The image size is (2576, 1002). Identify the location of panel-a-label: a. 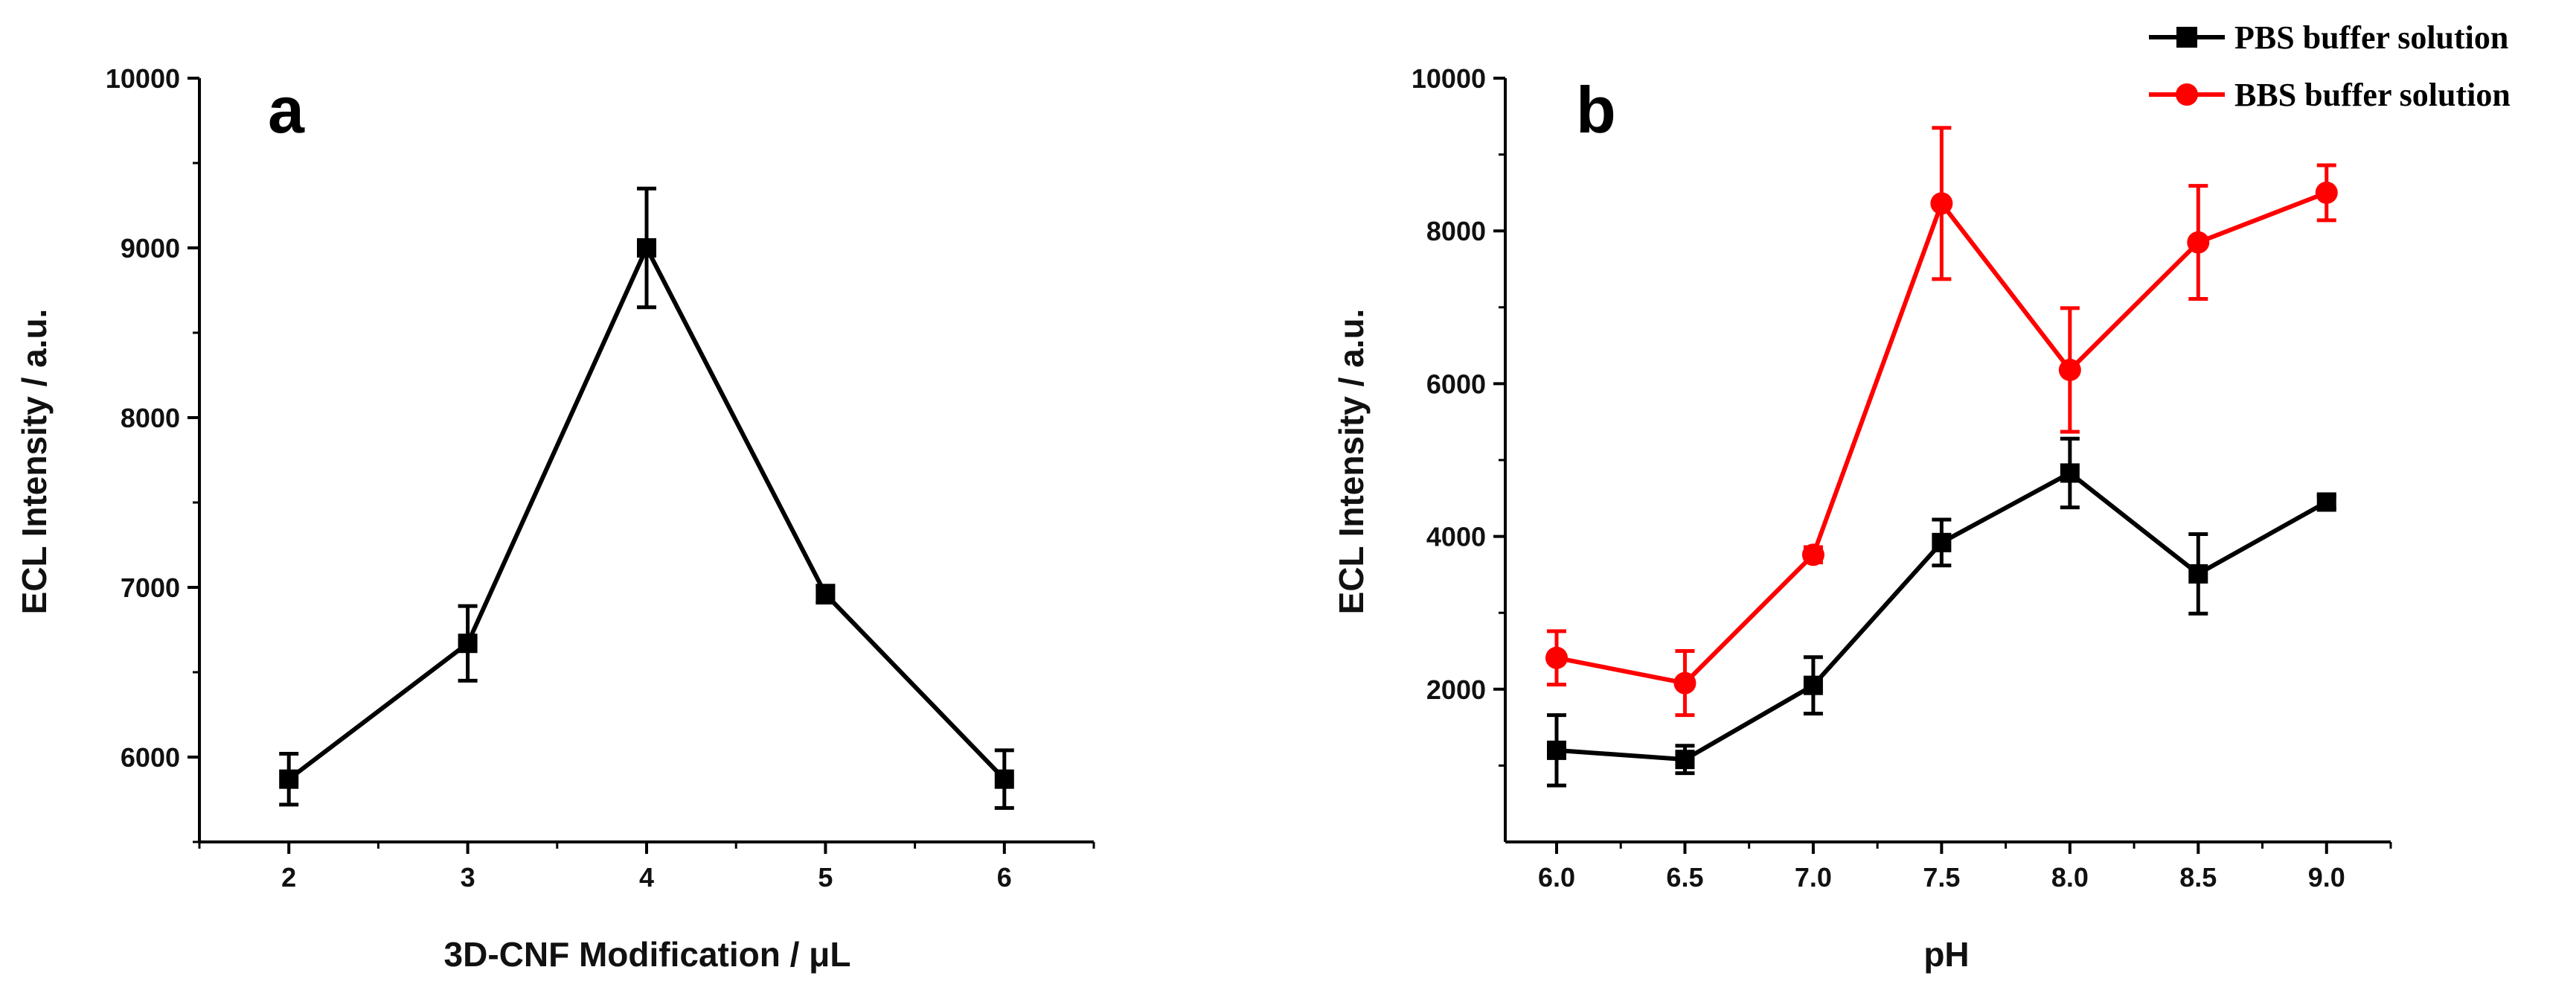
(286, 110).